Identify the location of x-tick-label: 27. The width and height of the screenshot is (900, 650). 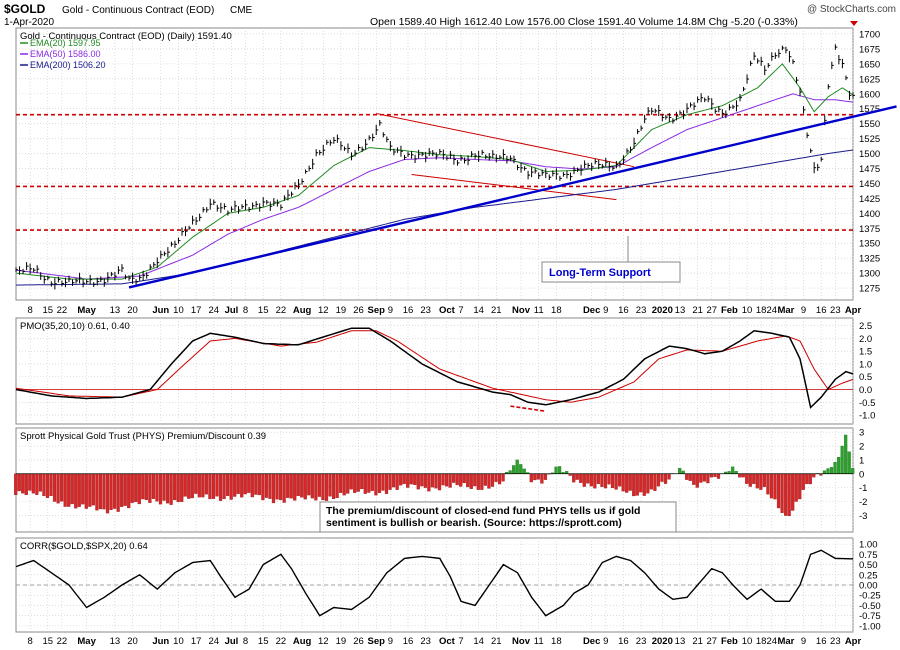
(711, 641).